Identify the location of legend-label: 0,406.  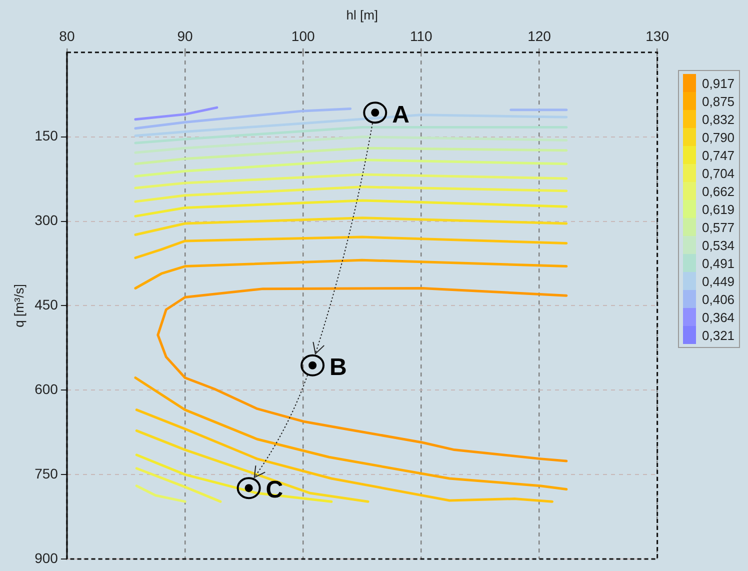
(718, 299).